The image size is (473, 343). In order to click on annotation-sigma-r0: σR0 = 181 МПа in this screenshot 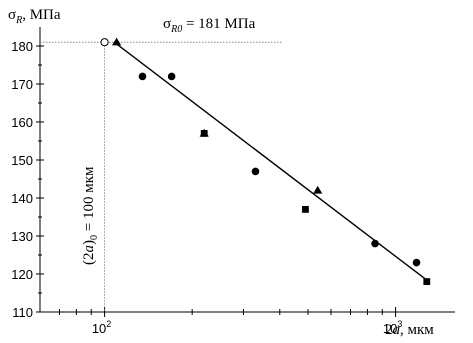, I will do `click(209, 25)`.